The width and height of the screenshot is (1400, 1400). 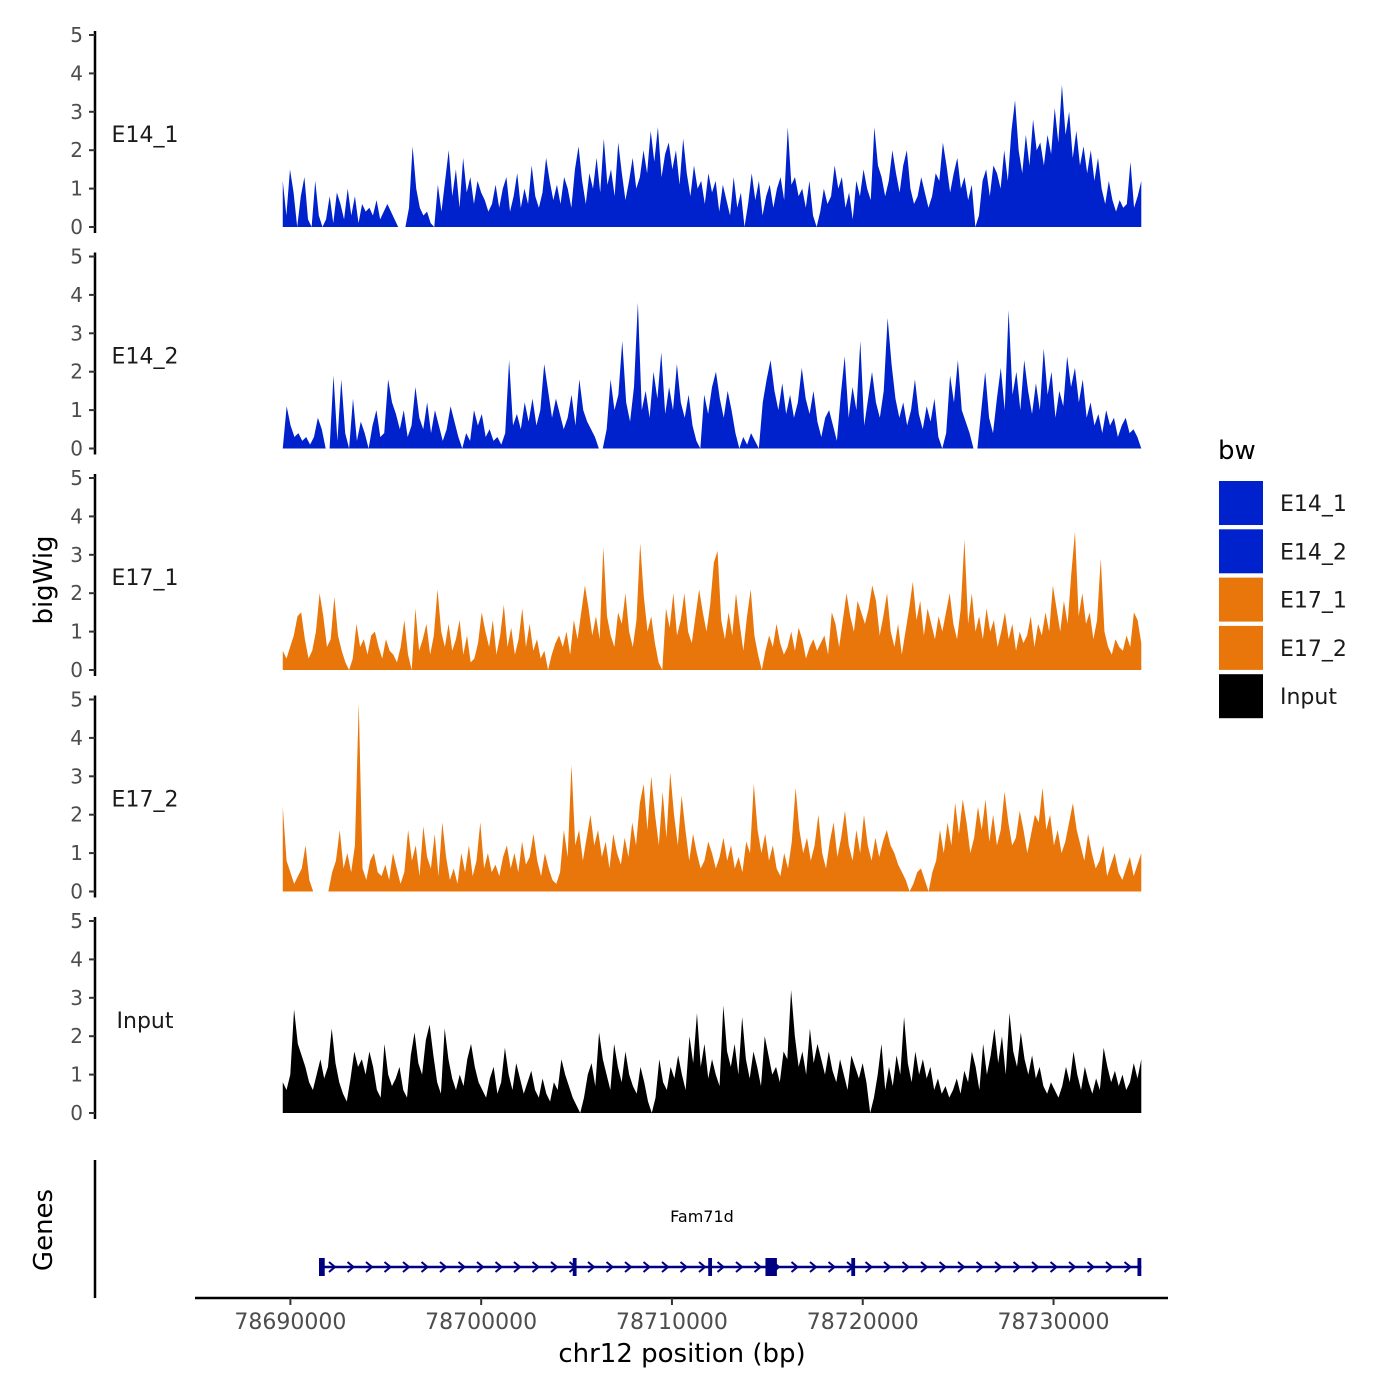 What do you see at coordinates (681, 1354) in the screenshot?
I see `x-axis-title: chr12 position (bp)` at bounding box center [681, 1354].